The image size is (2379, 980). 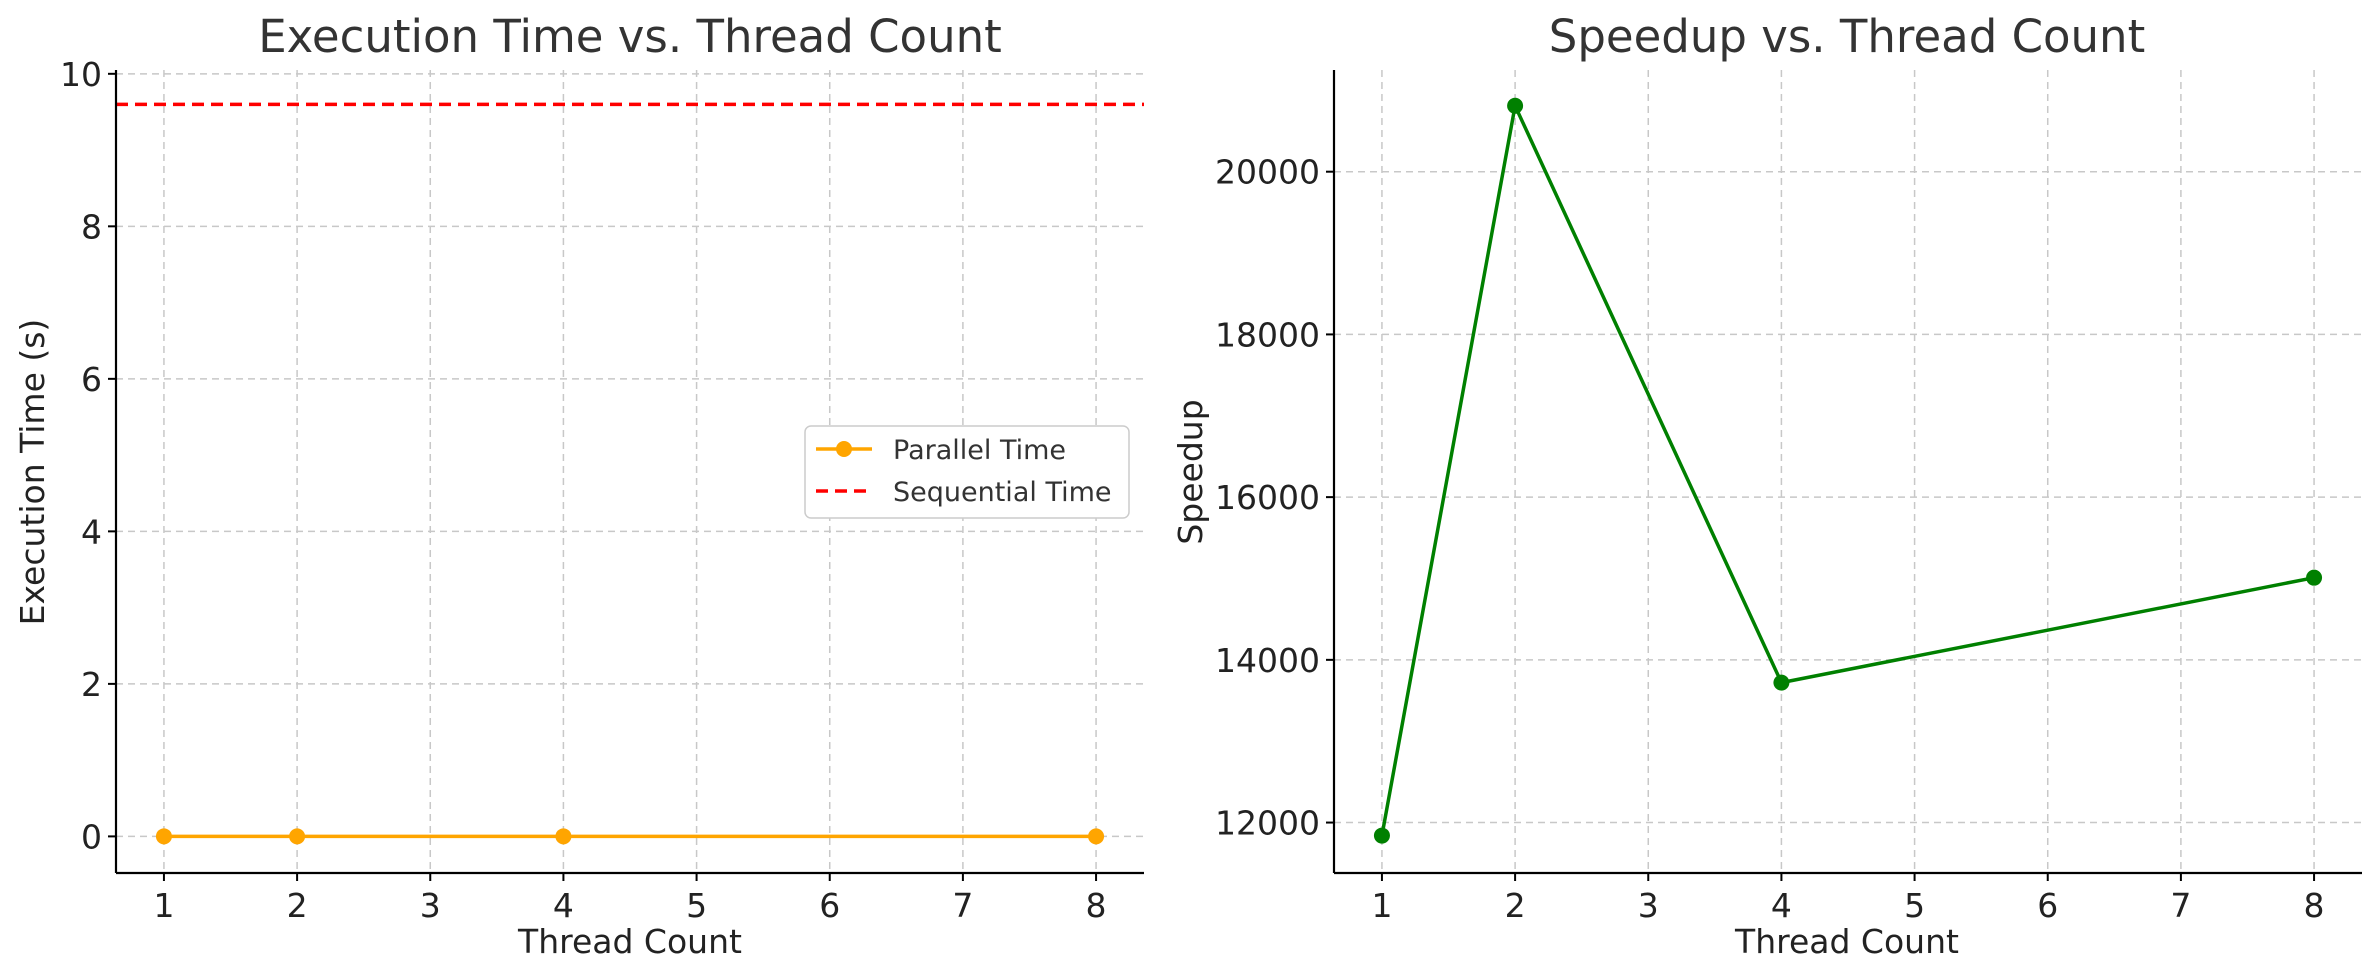 I want to click on y-tick-label: 14000, so click(x=1267, y=660).